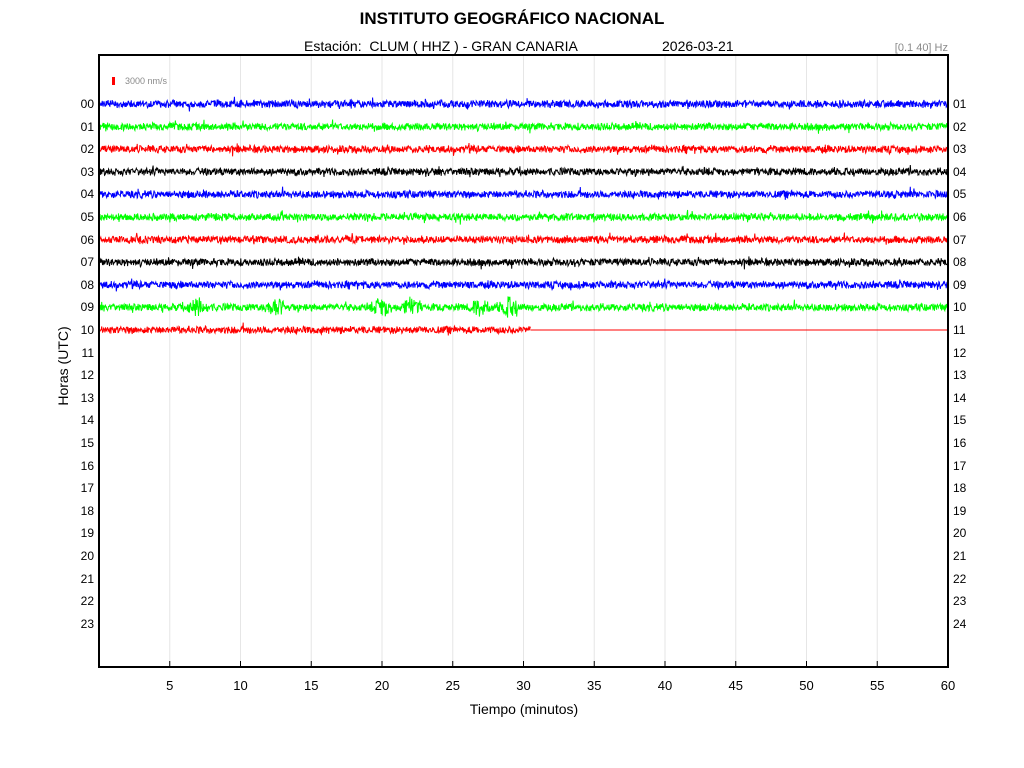 This screenshot has height=768, width=1024. Describe the element at coordinates (87, 307) in the screenshot. I see `y-tick-left-09: 09` at that location.